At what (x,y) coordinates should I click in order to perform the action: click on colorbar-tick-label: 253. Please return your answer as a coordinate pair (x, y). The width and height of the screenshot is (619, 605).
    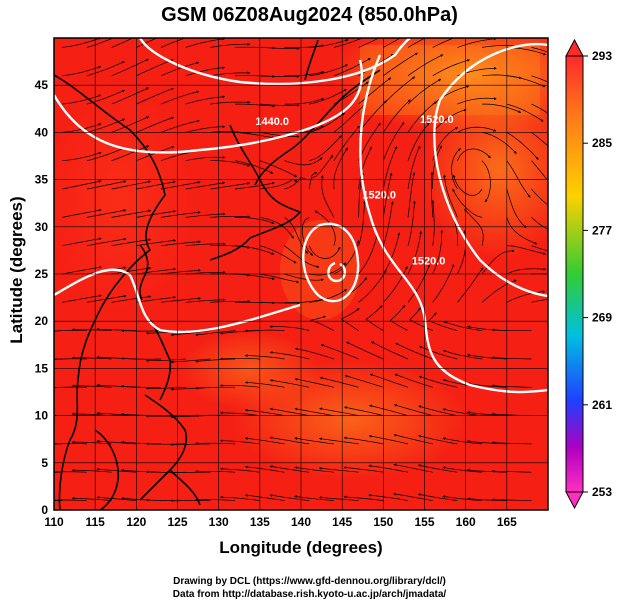
    Looking at the image, I should click on (602, 492).